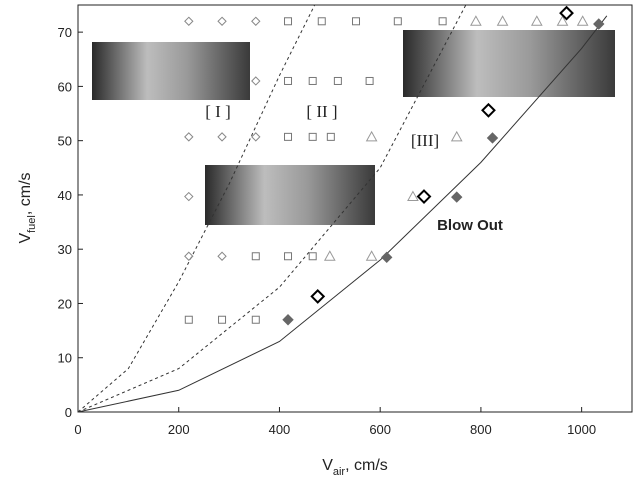  Describe the element at coordinates (327, 465) in the screenshot. I see `x-label-main: V` at that location.